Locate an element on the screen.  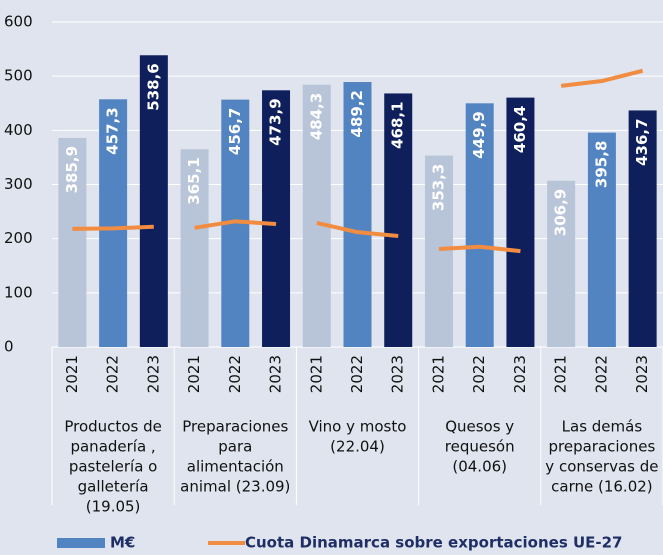
group-label: (04.06) is located at coordinates (479, 467).